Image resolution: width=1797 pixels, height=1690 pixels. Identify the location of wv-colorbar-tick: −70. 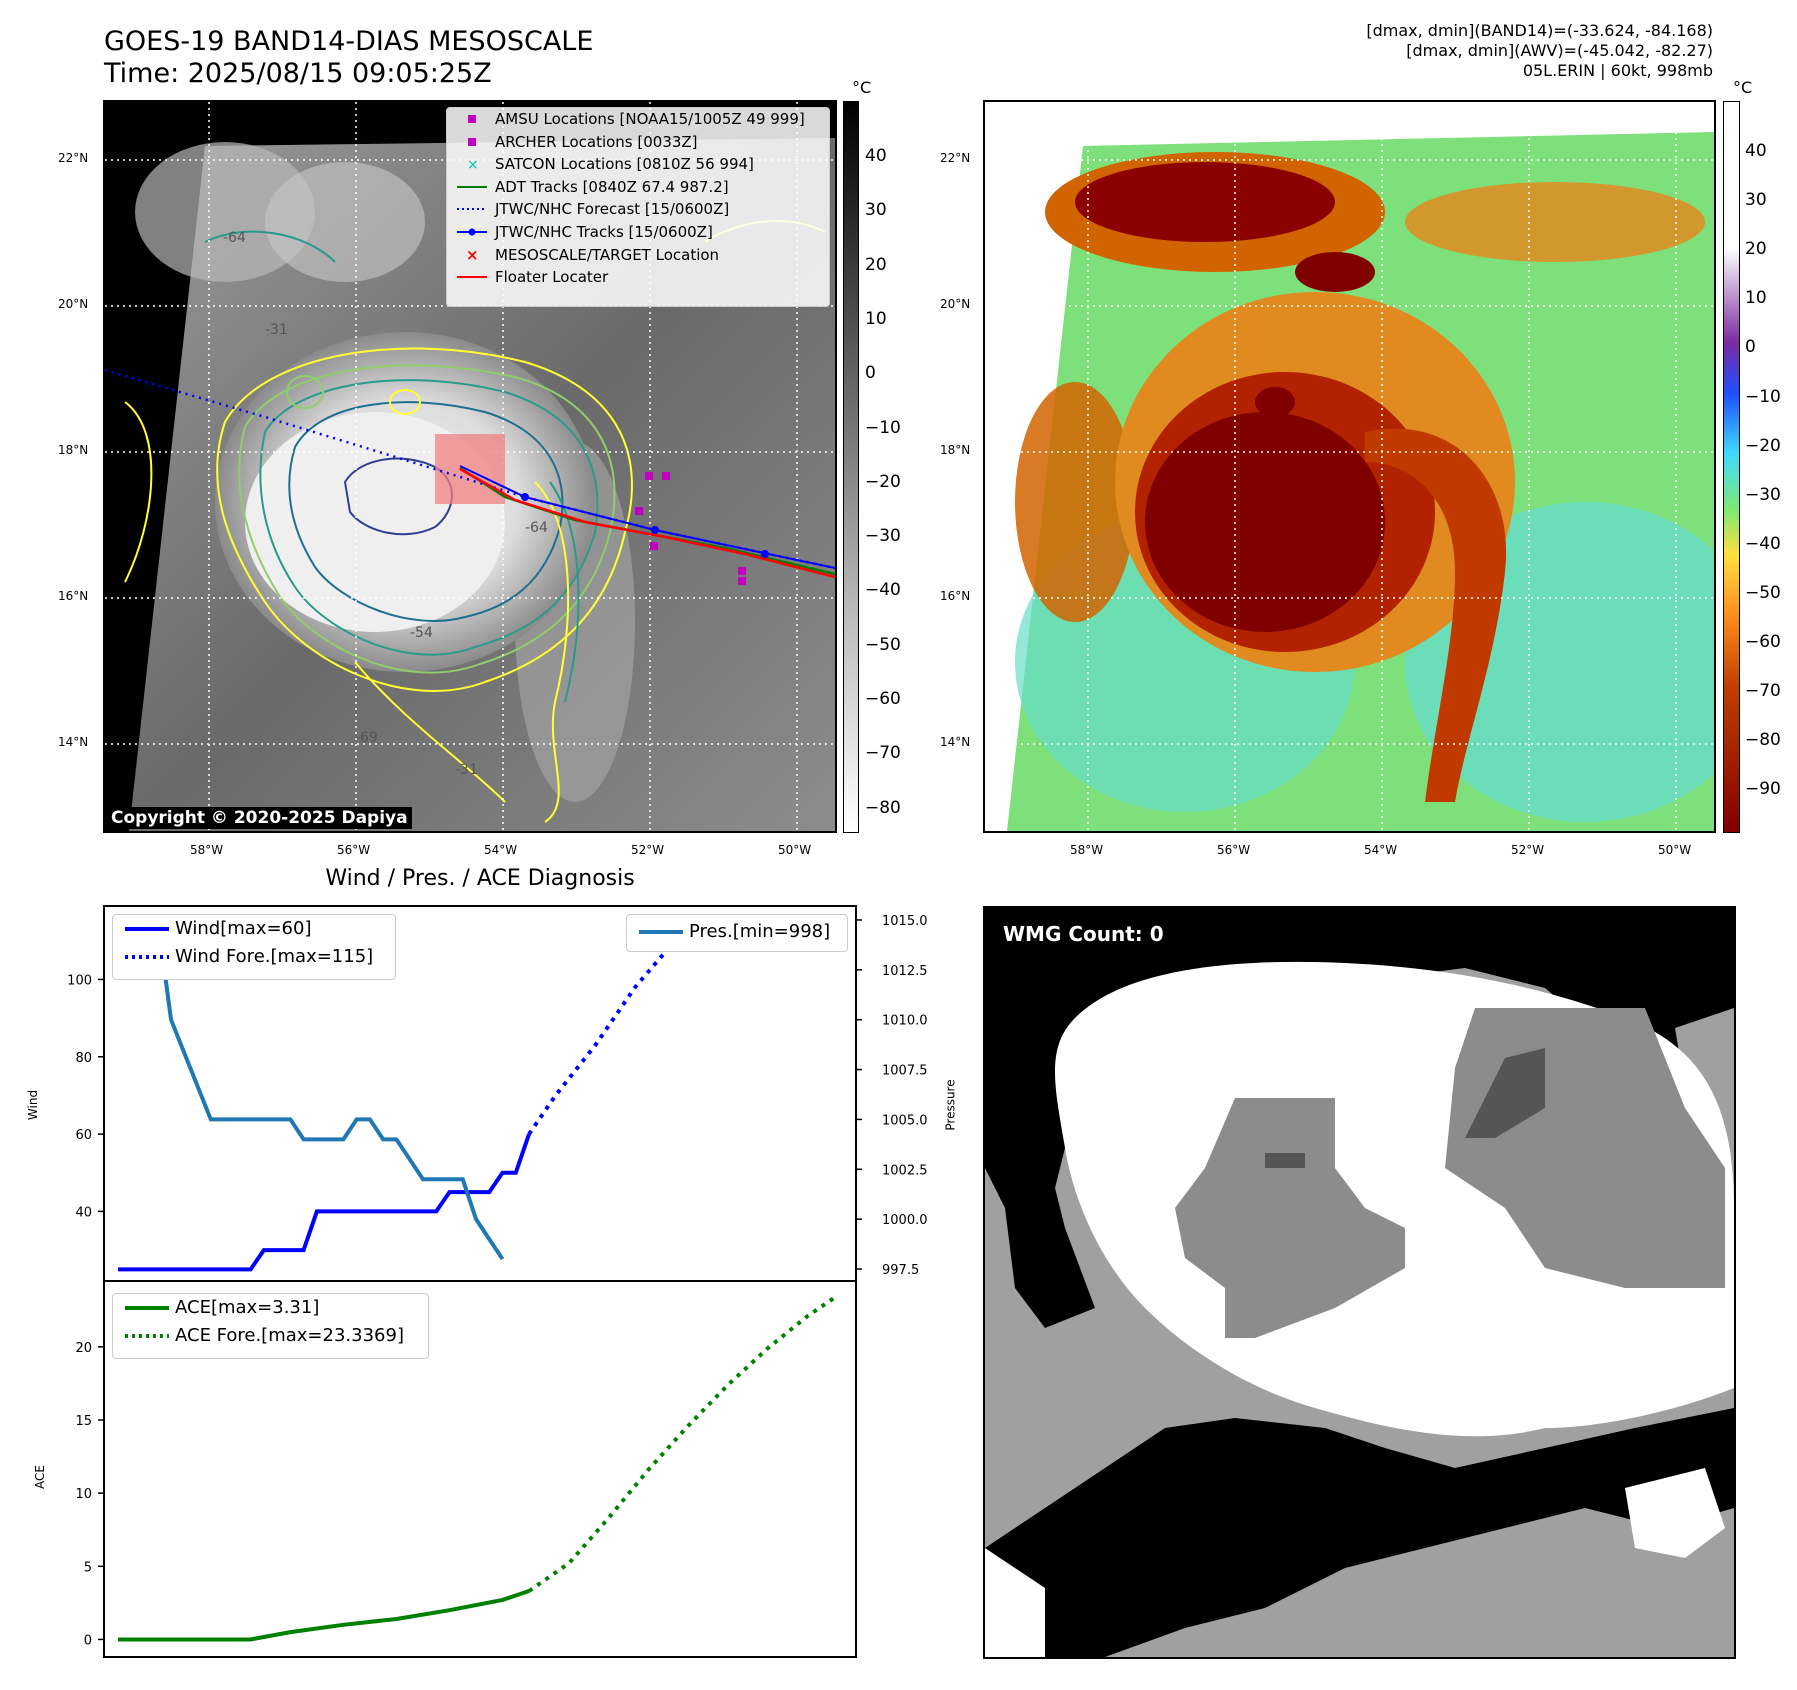
(1763, 691).